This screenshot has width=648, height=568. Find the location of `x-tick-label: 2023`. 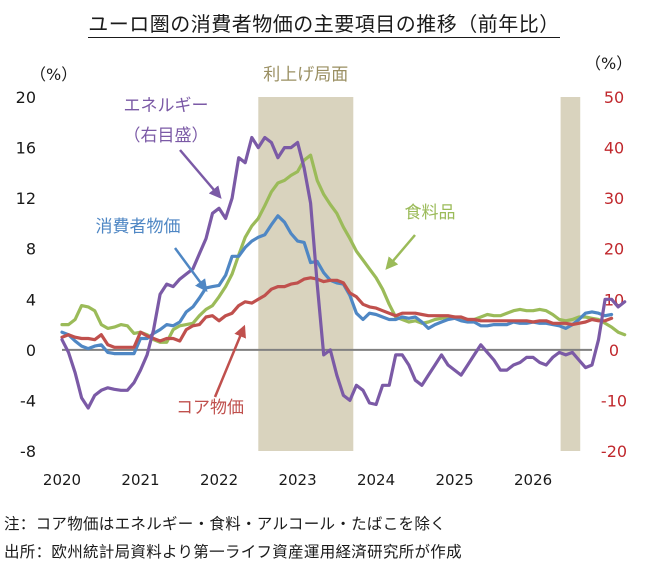

x-tick-label: 2023 is located at coordinates (297, 480).